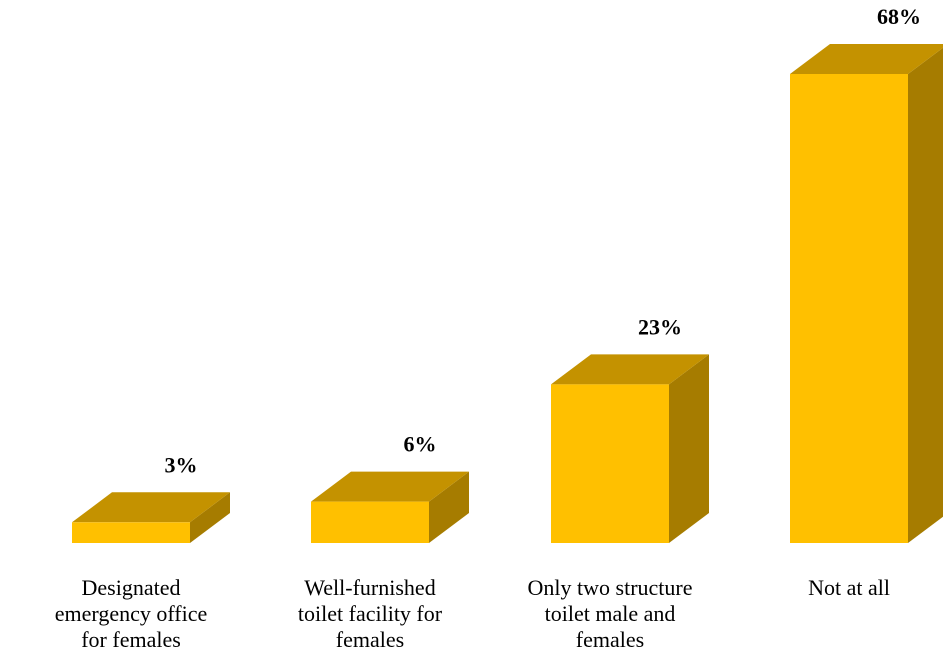 The height and width of the screenshot is (670, 943). I want to click on data-label: 6%, so click(420, 444).